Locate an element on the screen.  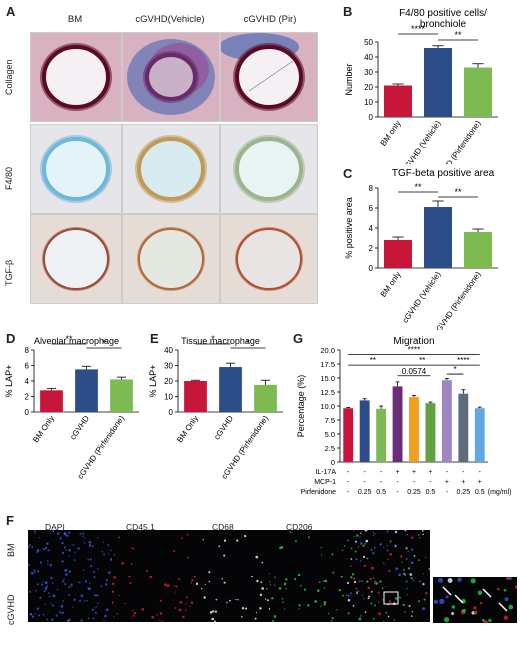
y-tick-label: 2 is located at coordinates (371, 248).